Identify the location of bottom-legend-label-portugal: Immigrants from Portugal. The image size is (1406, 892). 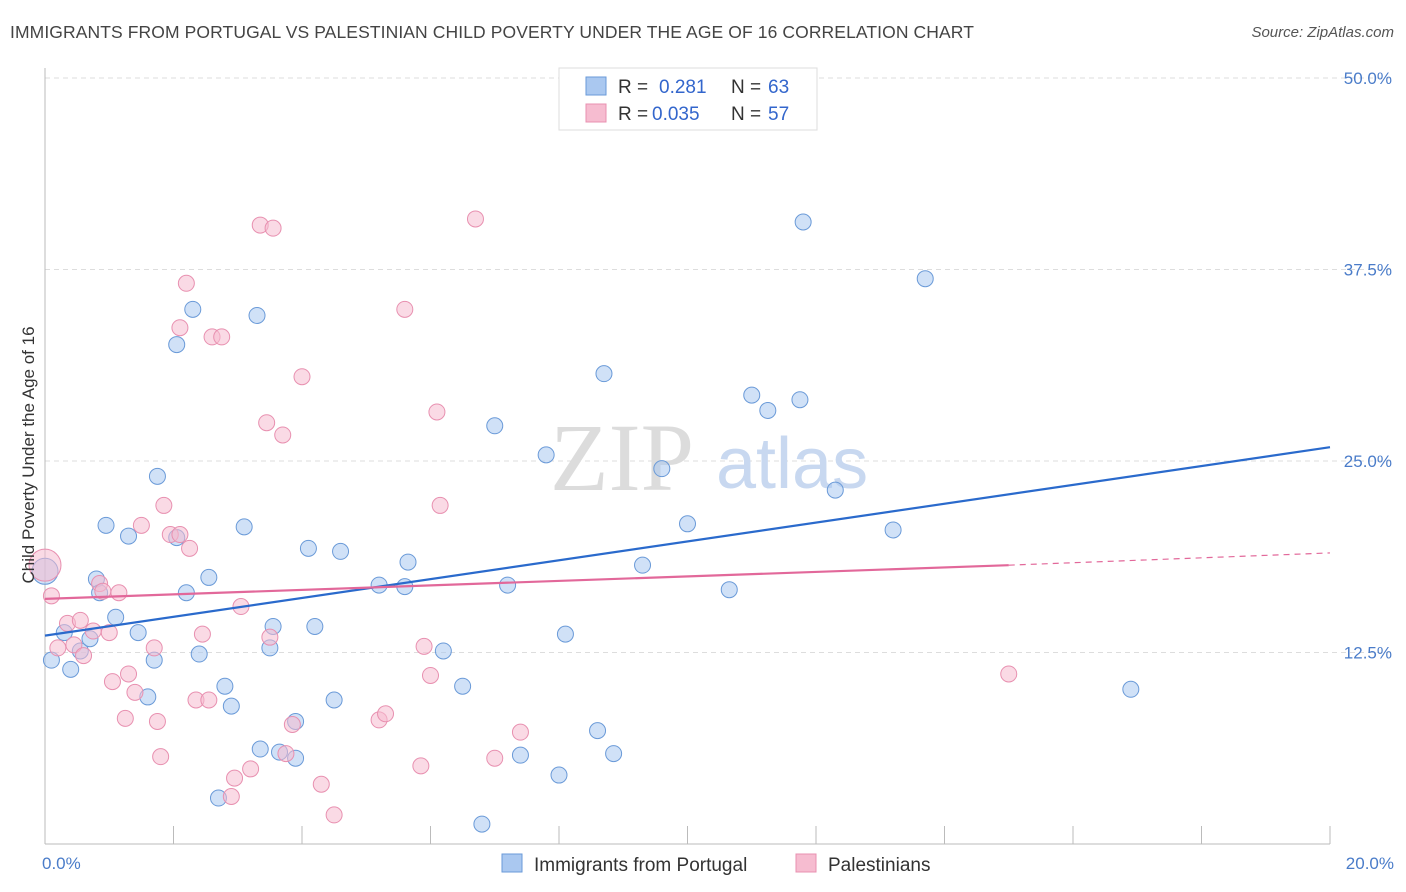
(640, 865).